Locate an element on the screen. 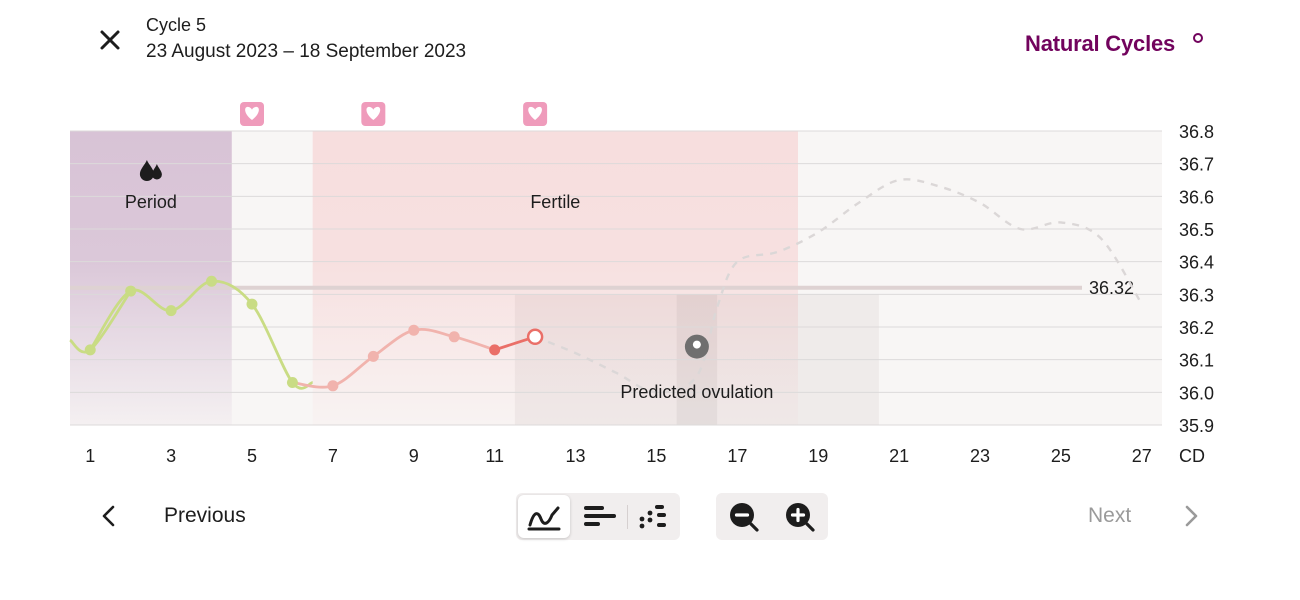  x-axis-label: CD is located at coordinates (1192, 456).